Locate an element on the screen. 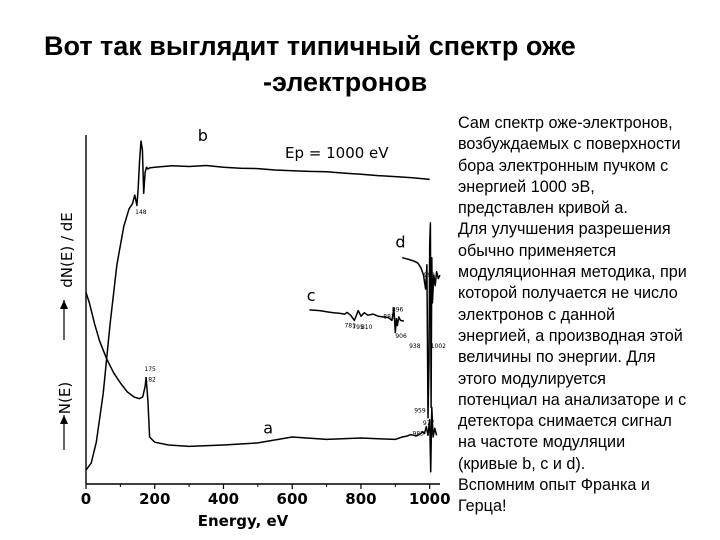 The width and height of the screenshot is (720, 540). description-line: Сам спектр оже-электронов, is located at coordinates (565, 123).